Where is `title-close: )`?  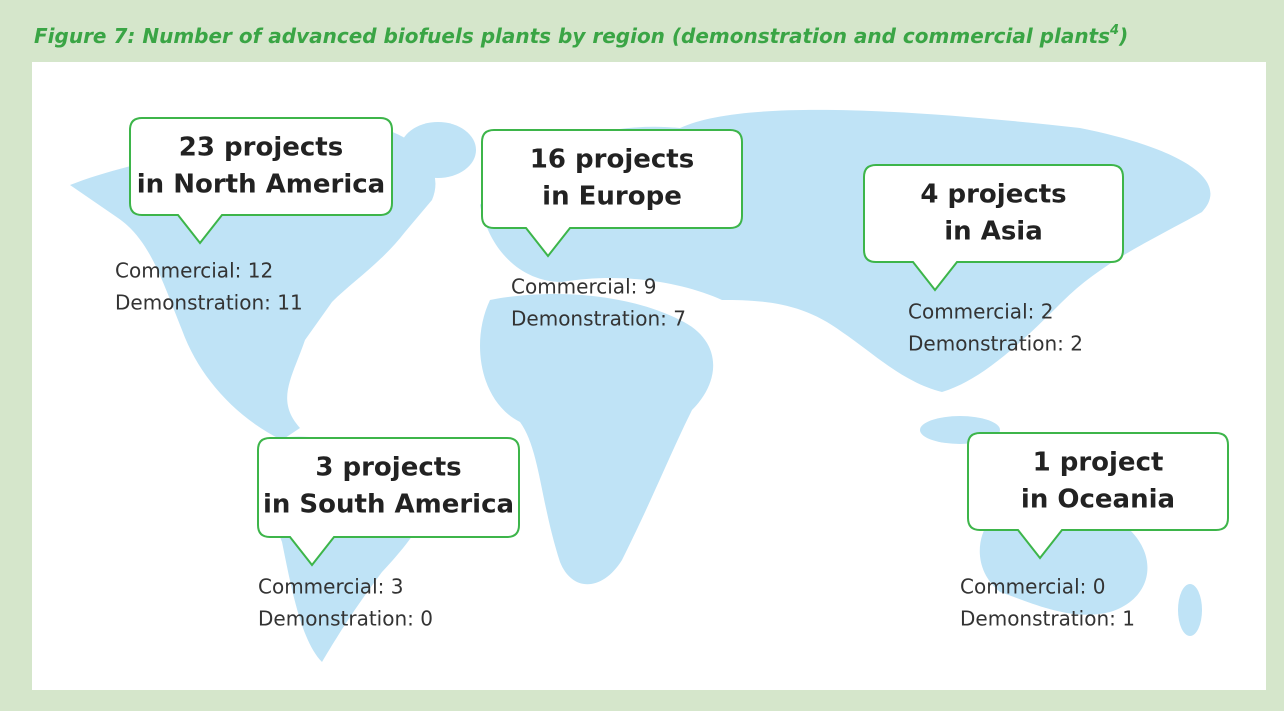 title-close: ) is located at coordinates (1123, 36).